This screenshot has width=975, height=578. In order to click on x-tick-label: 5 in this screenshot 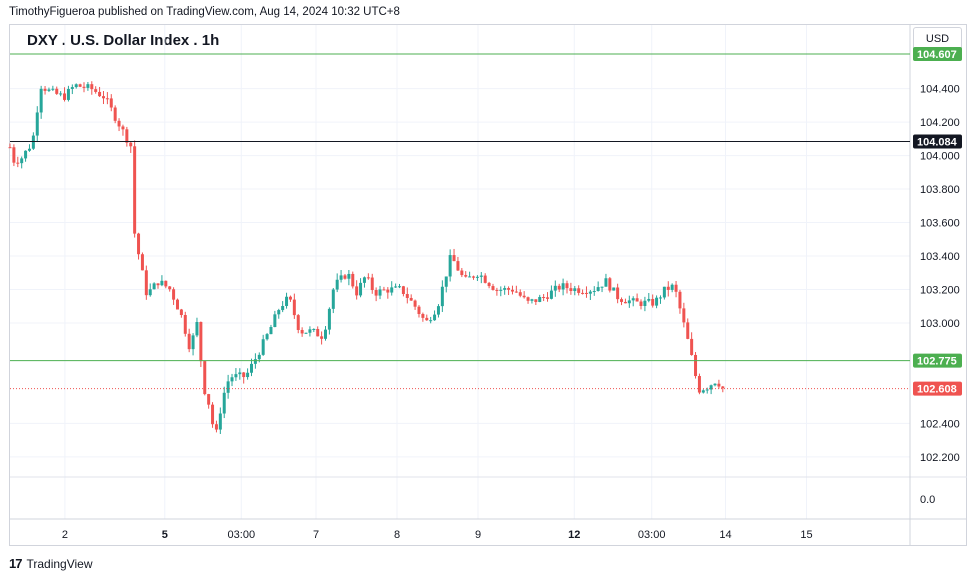, I will do `click(165, 535)`.